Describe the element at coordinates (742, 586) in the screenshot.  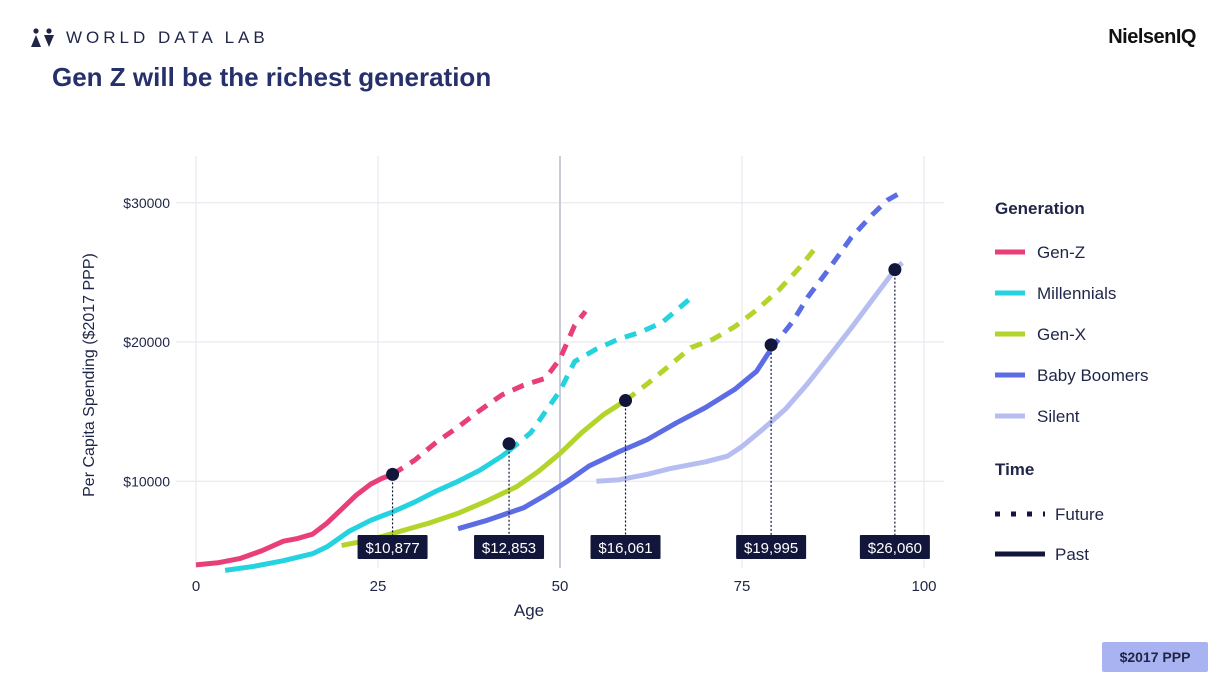
I see `x-tick-label: 75` at that location.